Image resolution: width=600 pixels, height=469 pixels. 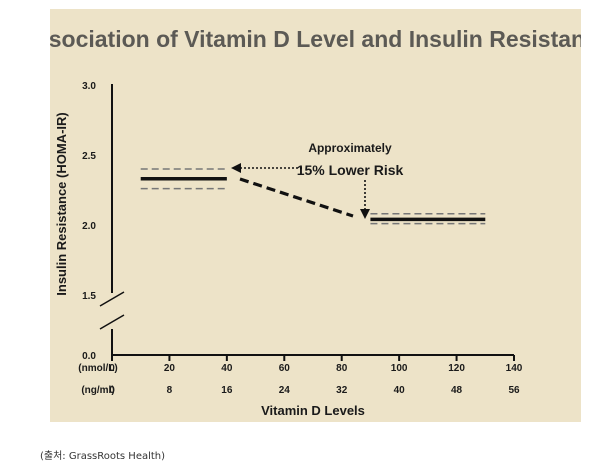 What do you see at coordinates (97, 390) in the screenshot?
I see `x-unit-label-ngml: (ng/ml)` at bounding box center [97, 390].